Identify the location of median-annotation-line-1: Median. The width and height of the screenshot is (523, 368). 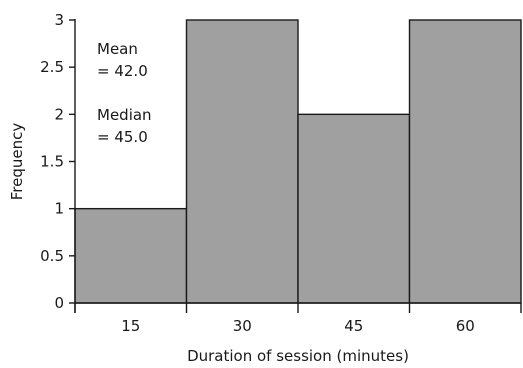
(124, 115).